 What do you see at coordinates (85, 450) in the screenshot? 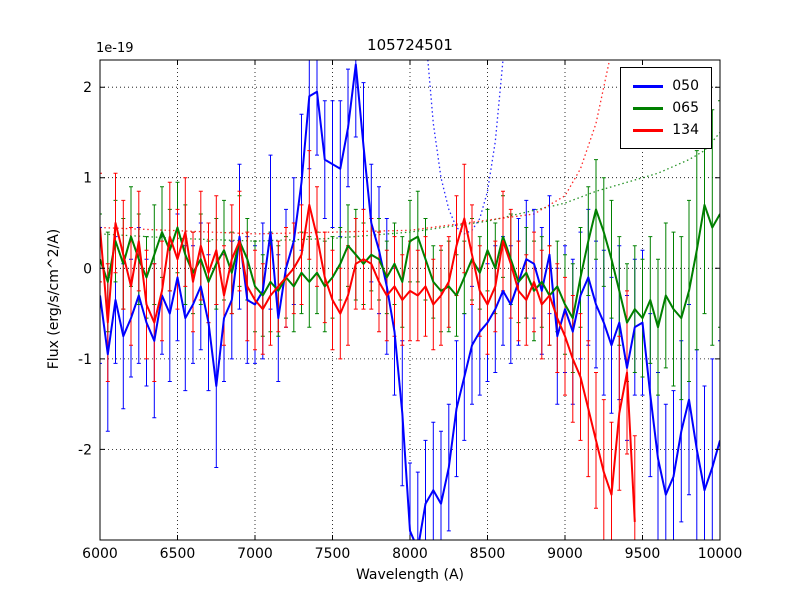
I see `y-tick-label: -2` at bounding box center [85, 450].